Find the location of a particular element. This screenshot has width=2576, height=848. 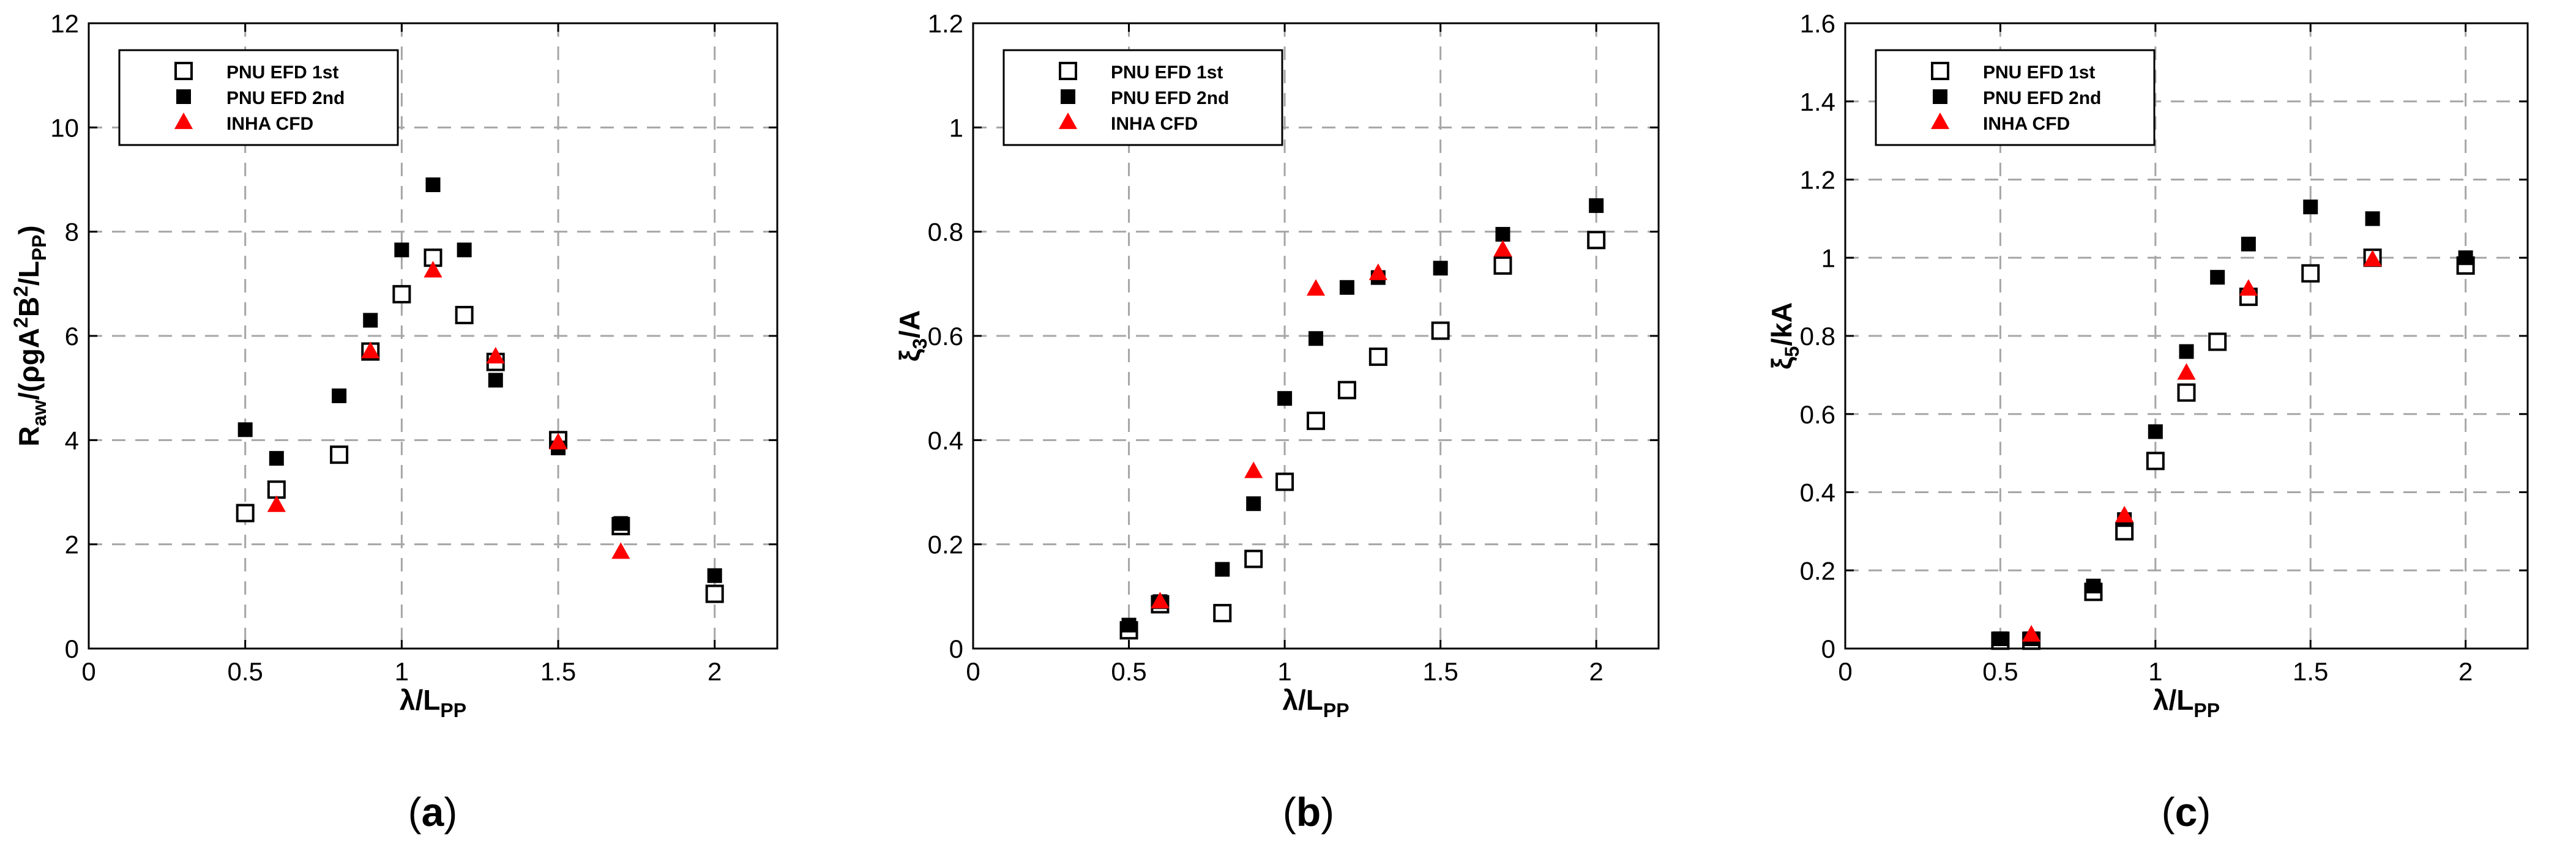

y-tick-label: 8 is located at coordinates (72, 233).